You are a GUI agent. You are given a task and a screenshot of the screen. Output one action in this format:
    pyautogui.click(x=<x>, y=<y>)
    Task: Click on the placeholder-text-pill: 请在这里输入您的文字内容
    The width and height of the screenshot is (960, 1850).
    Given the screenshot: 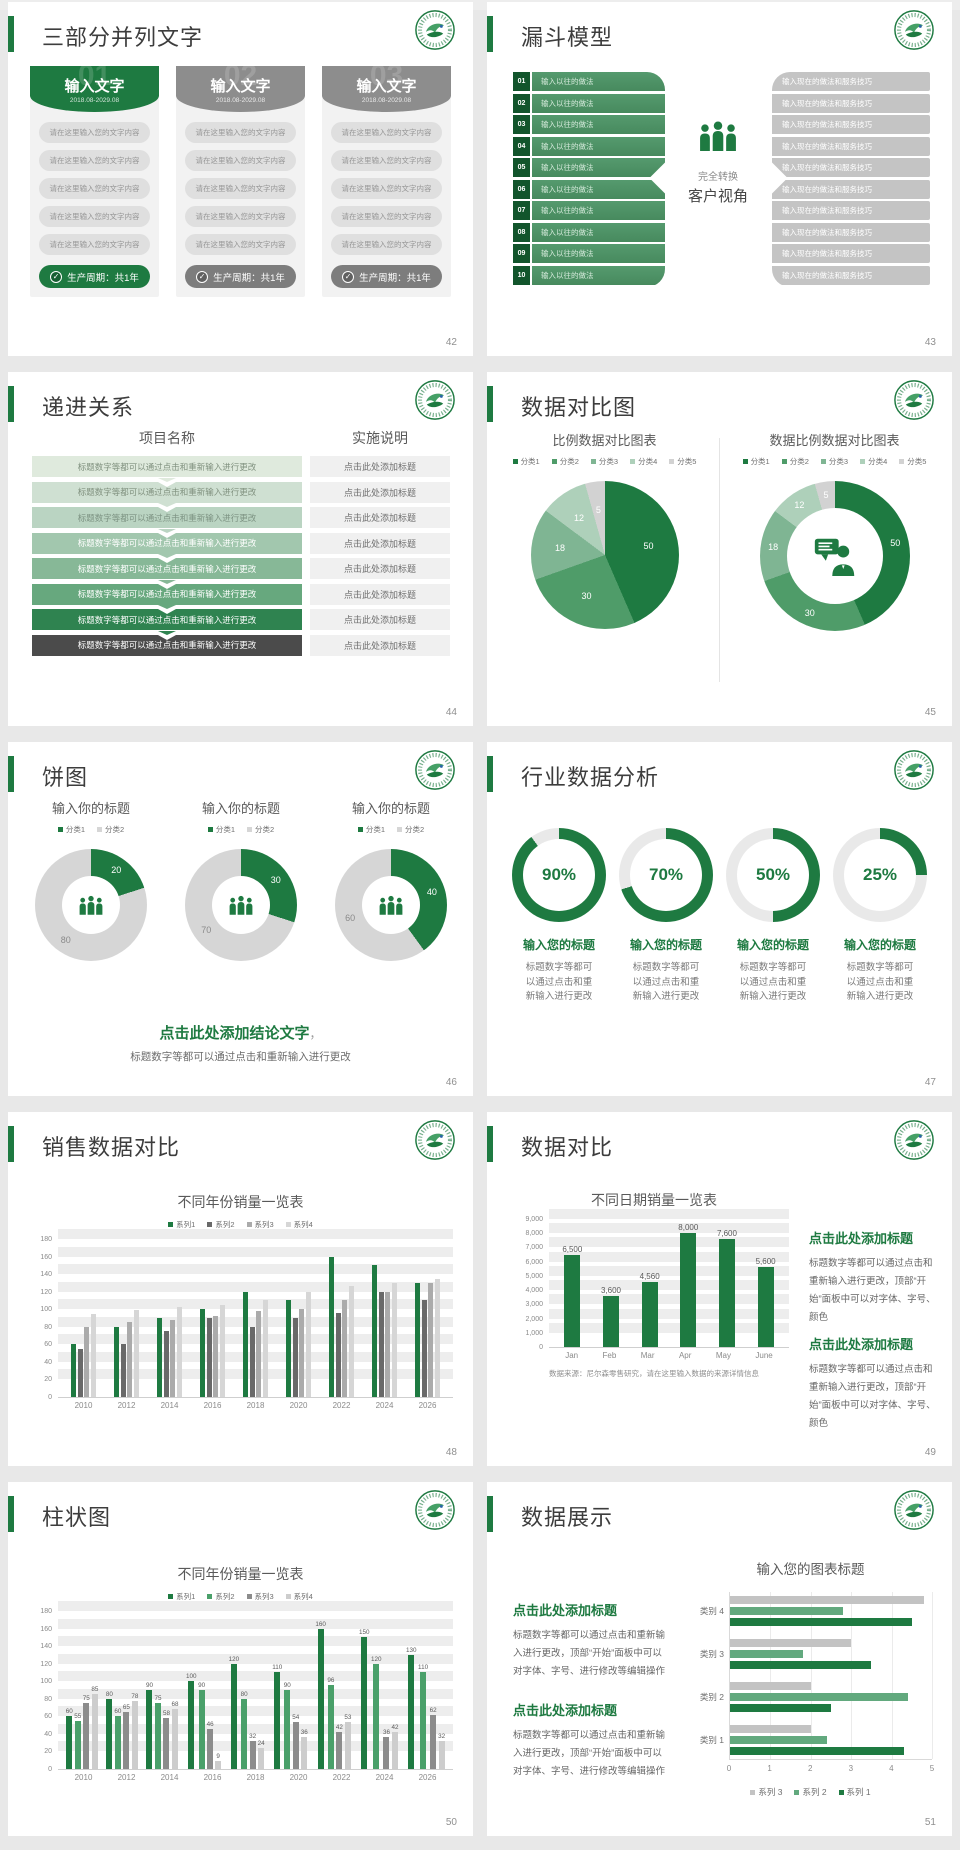 What is the action you would take?
    pyautogui.click(x=94, y=132)
    